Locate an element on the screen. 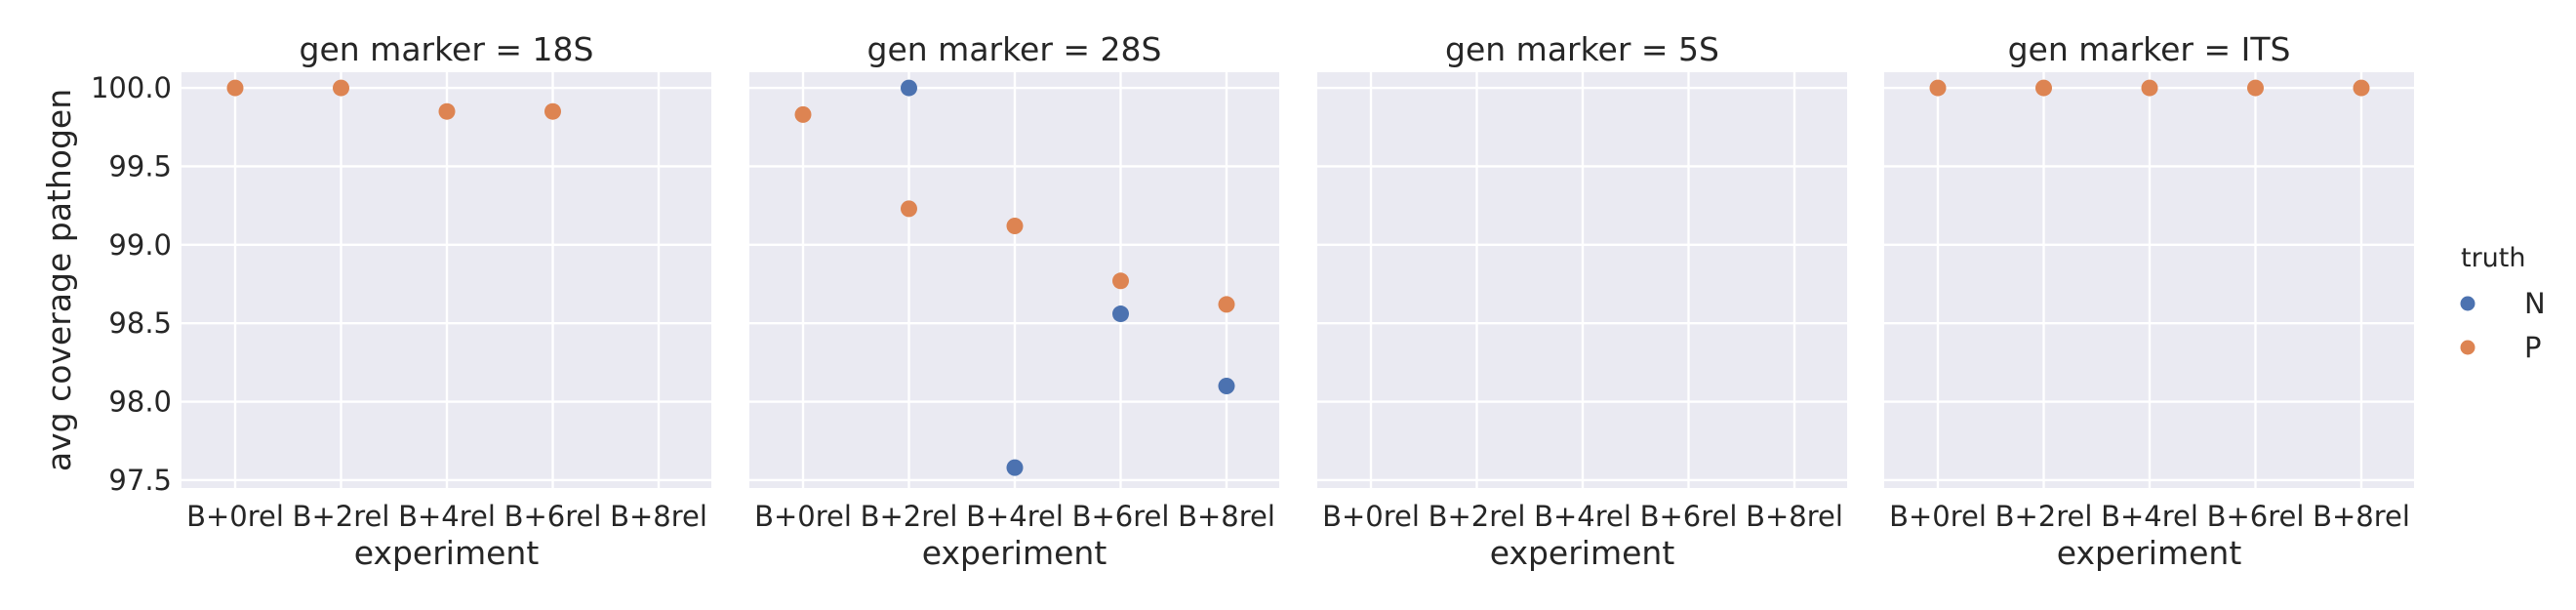  legend-title: truth is located at coordinates (2493, 258).